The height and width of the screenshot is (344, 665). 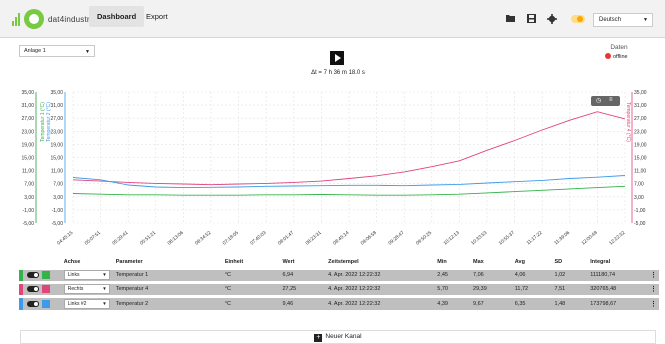 What do you see at coordinates (490, 302) in the screenshot?
I see `max-cell: 9,67` at bounding box center [490, 302].